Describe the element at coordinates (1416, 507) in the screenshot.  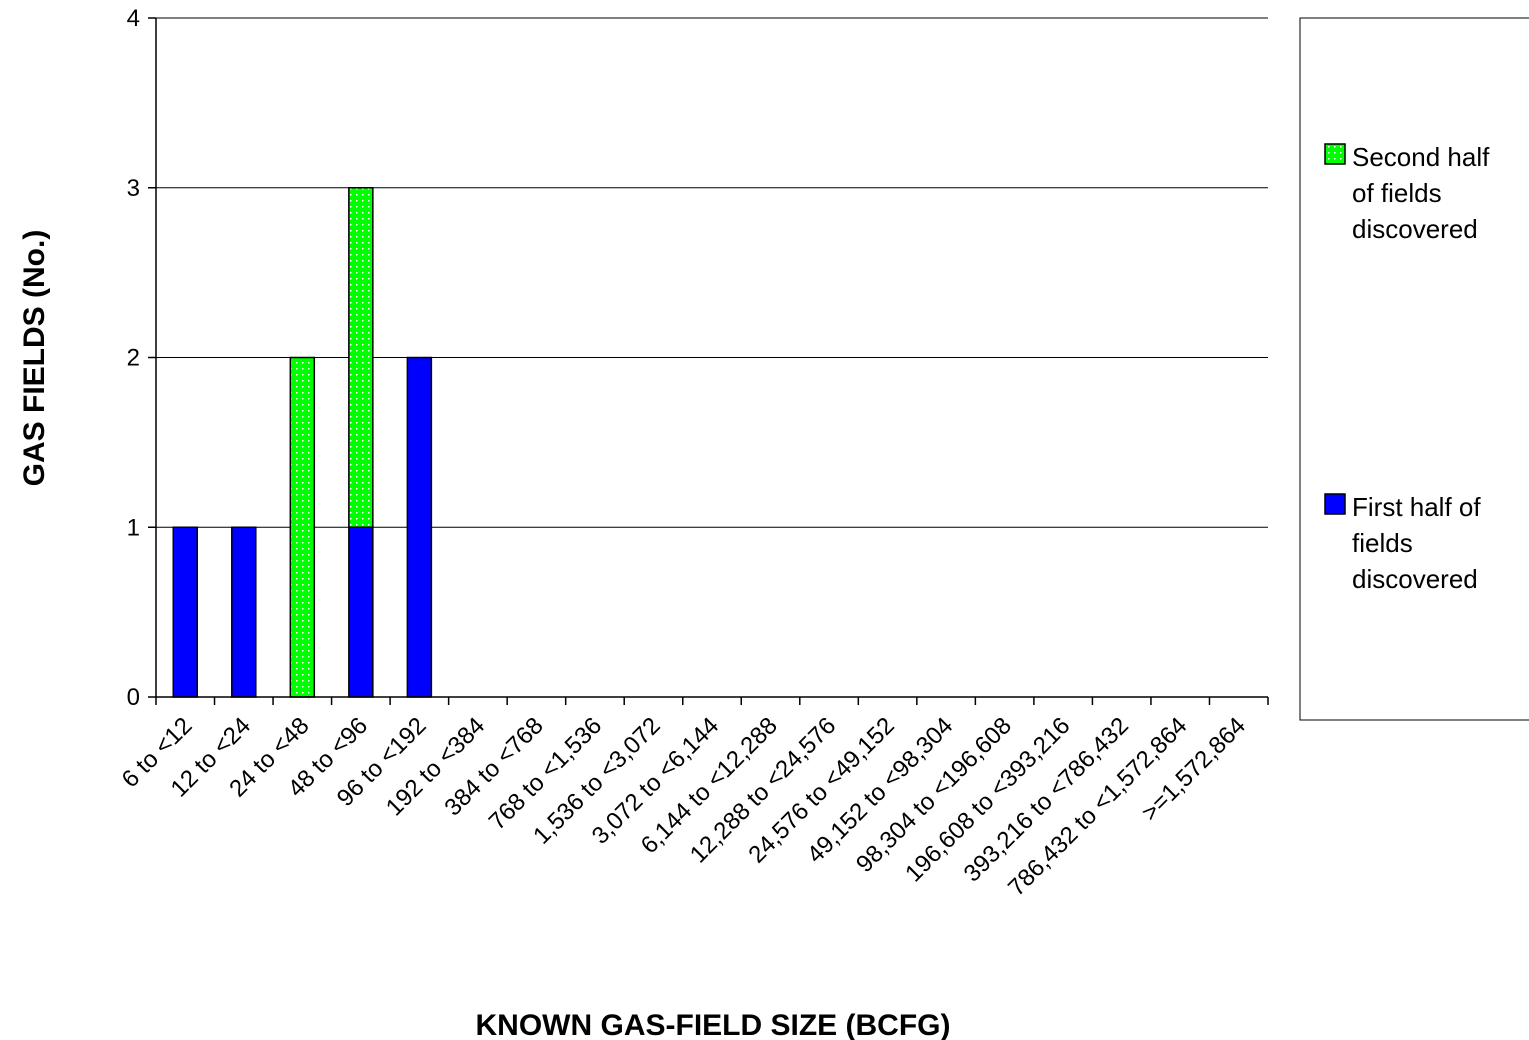
I see `legend-label: First half of` at that location.